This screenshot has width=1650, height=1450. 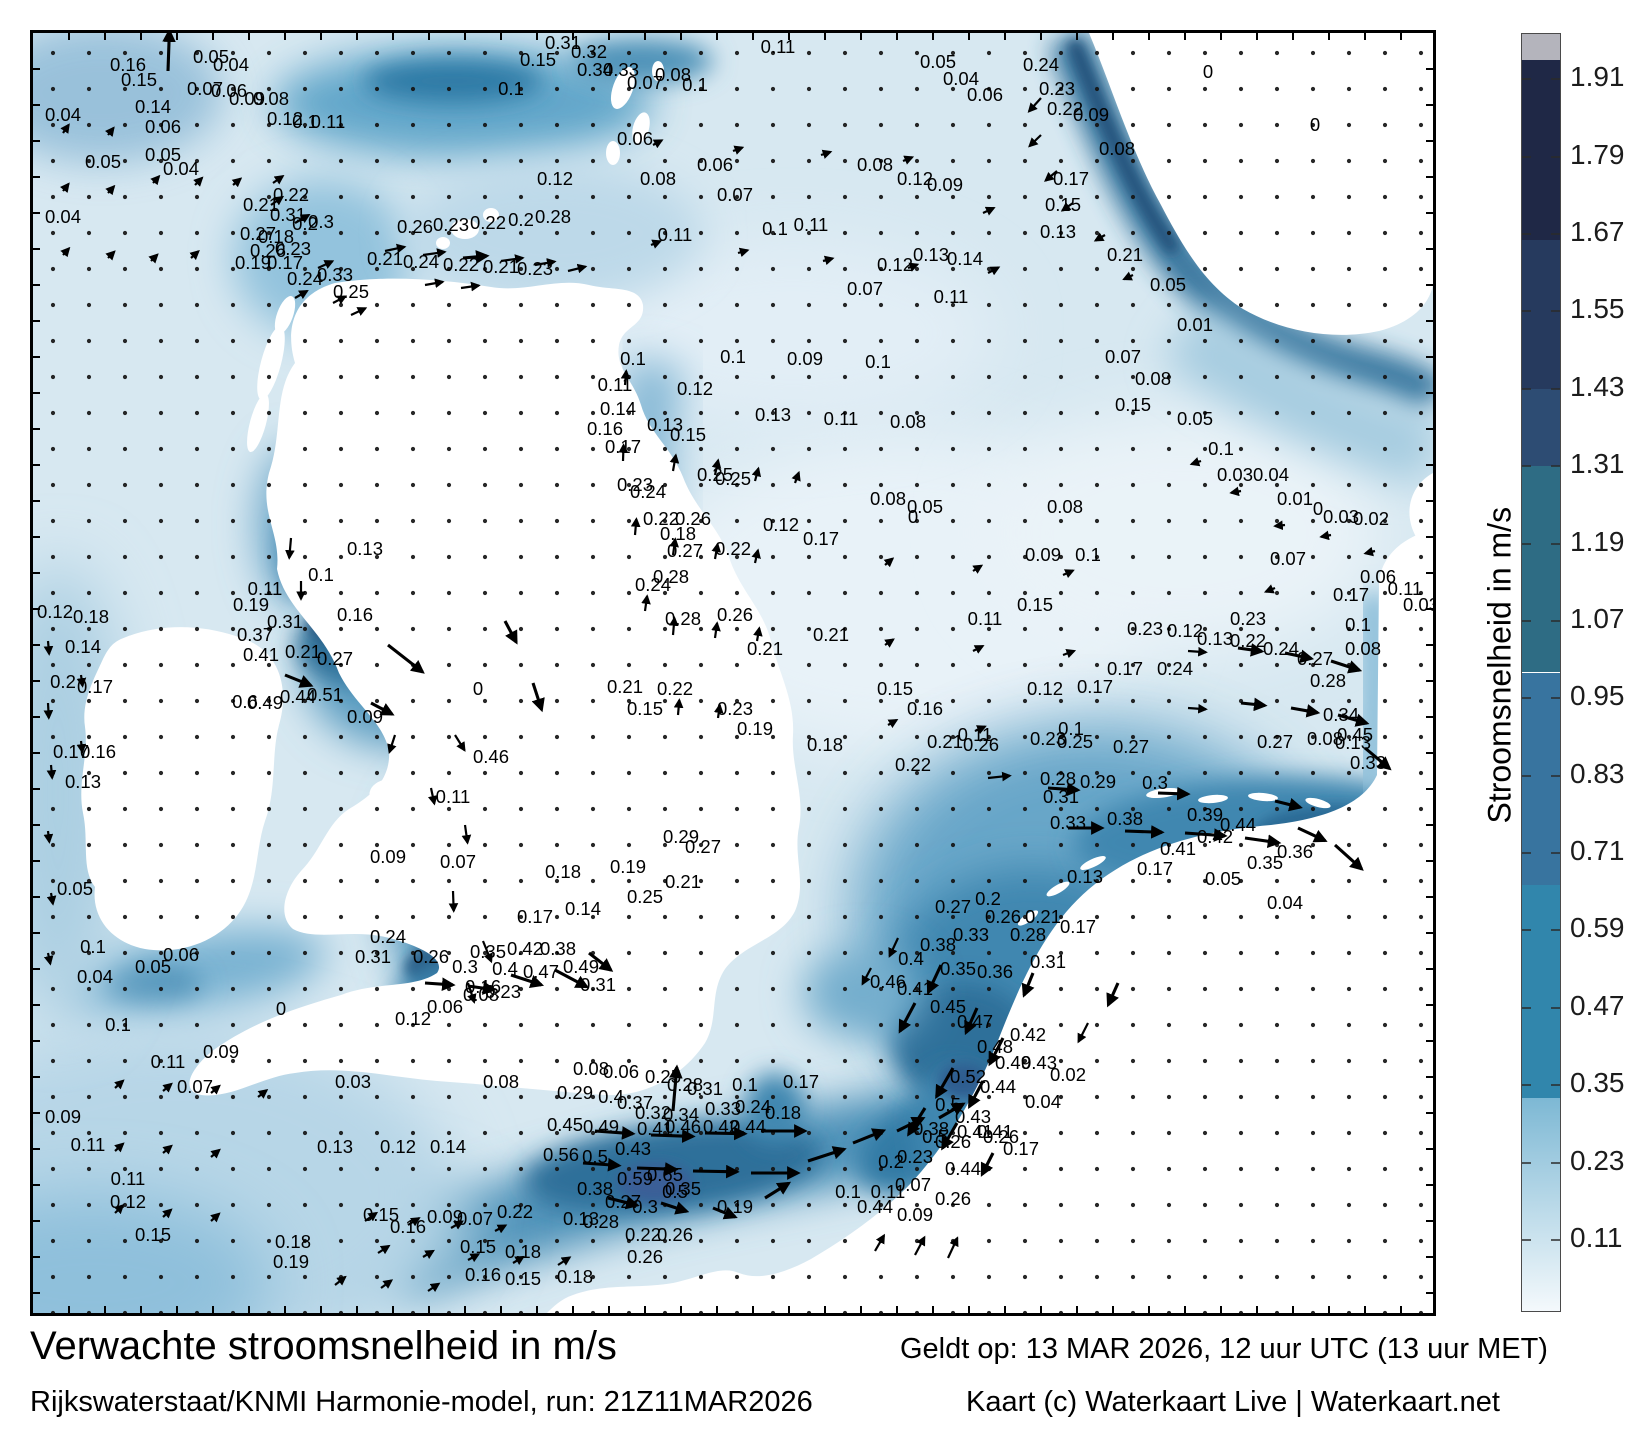 I want to click on svg-text: 0.38, so click(x=931, y=1128).